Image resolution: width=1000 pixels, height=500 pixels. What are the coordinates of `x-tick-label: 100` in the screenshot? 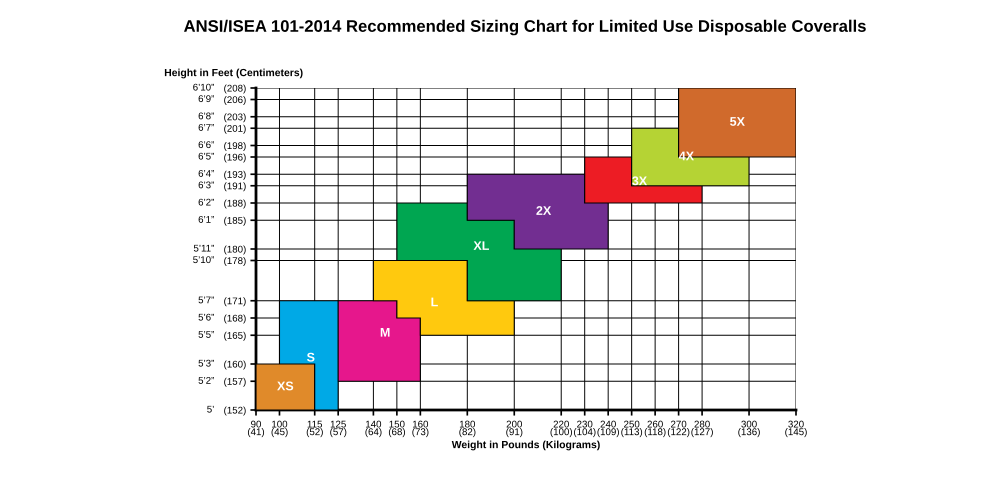 It's located at (280, 424).